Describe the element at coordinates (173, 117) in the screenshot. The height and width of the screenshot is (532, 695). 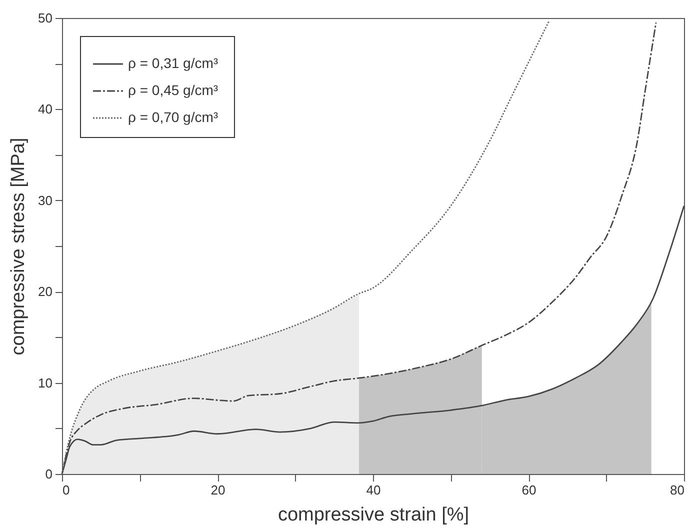
I see `legend-label: ρ = 0,70 g/cm³` at that location.